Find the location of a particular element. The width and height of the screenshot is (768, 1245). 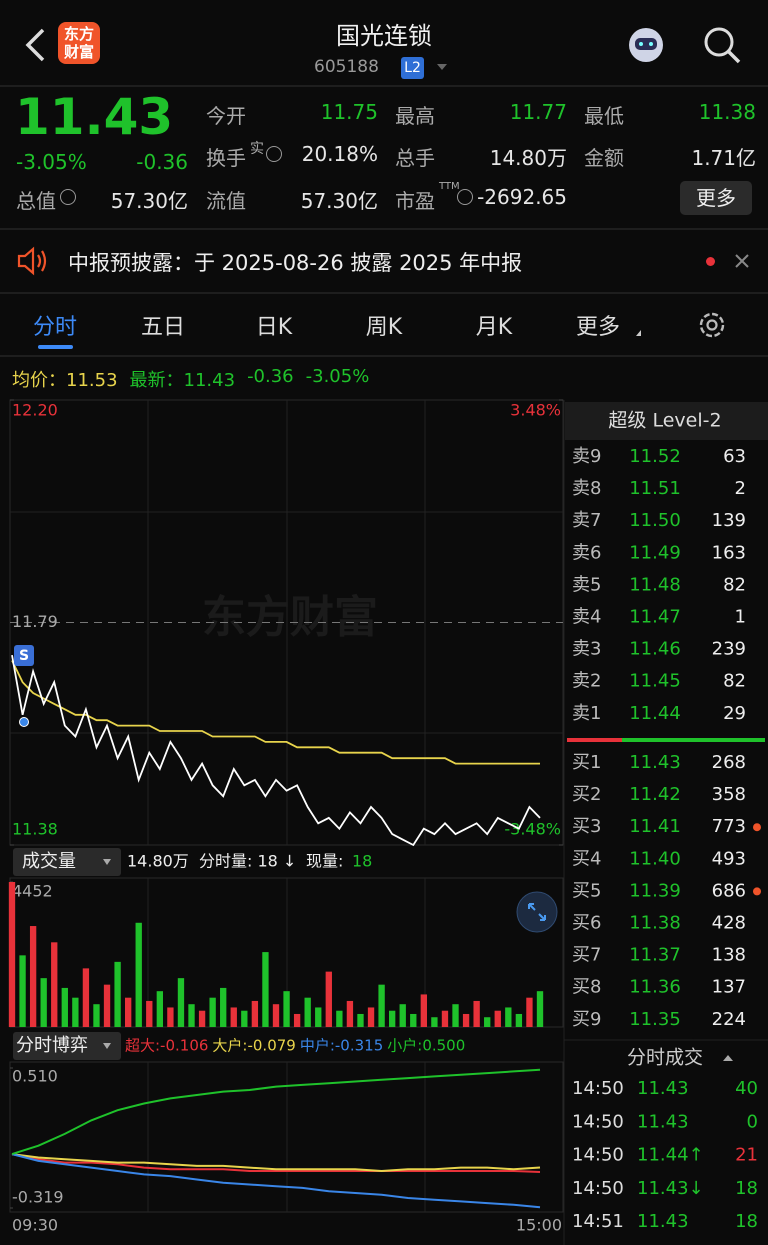

expand-icon is located at coordinates (537, 912).